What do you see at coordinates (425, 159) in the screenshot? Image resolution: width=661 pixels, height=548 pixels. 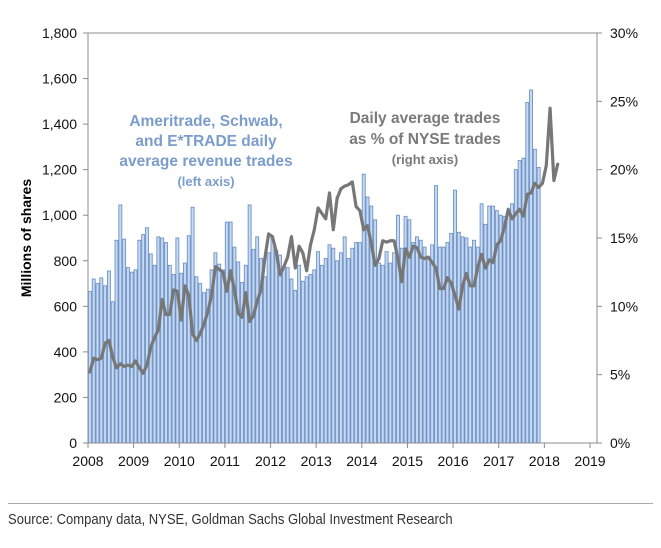 I see `annotation-right-line-3: (right axis)` at bounding box center [425, 159].